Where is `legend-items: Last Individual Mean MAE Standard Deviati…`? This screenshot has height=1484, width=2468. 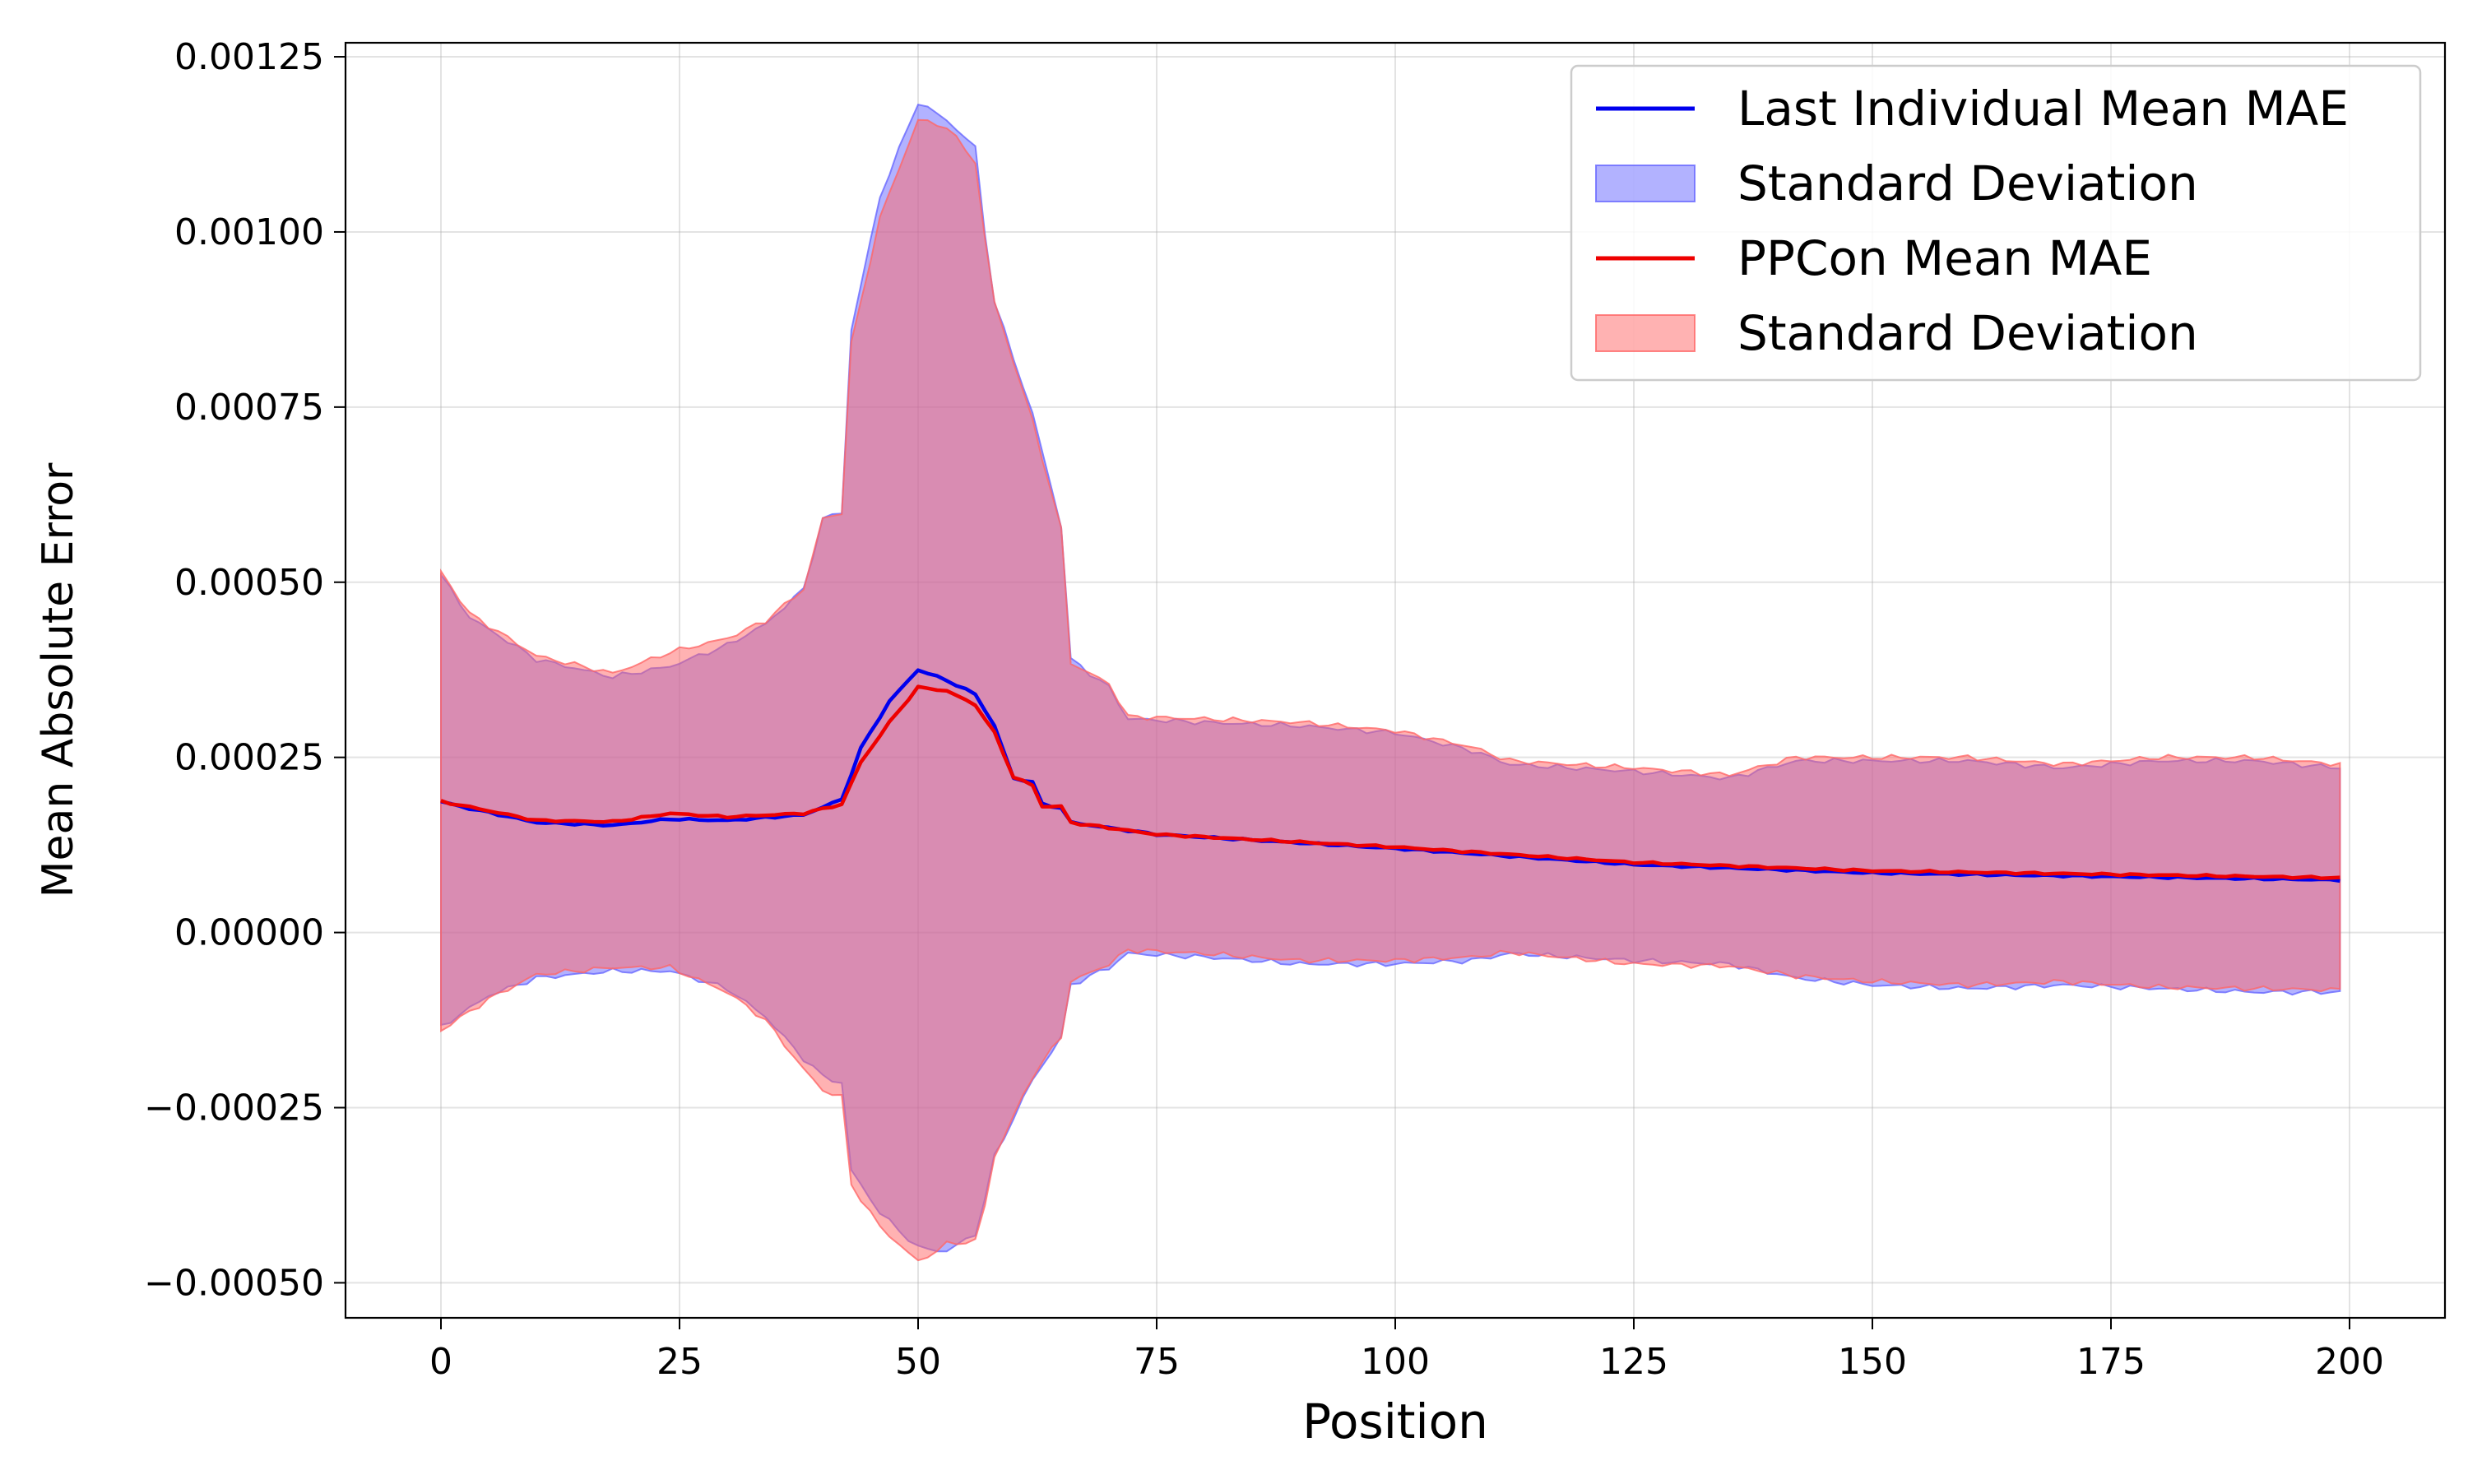
legend-items: Last Individual Mean MAE Standard Deviati… is located at coordinates (1972, 221).